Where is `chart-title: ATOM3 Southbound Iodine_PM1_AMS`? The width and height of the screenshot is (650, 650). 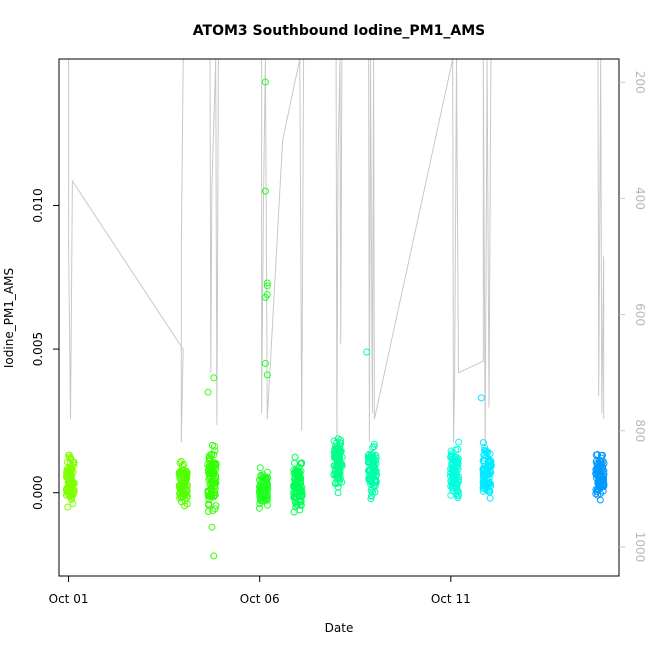 chart-title: ATOM3 Southbound Iodine_PM1_AMS is located at coordinates (339, 31).